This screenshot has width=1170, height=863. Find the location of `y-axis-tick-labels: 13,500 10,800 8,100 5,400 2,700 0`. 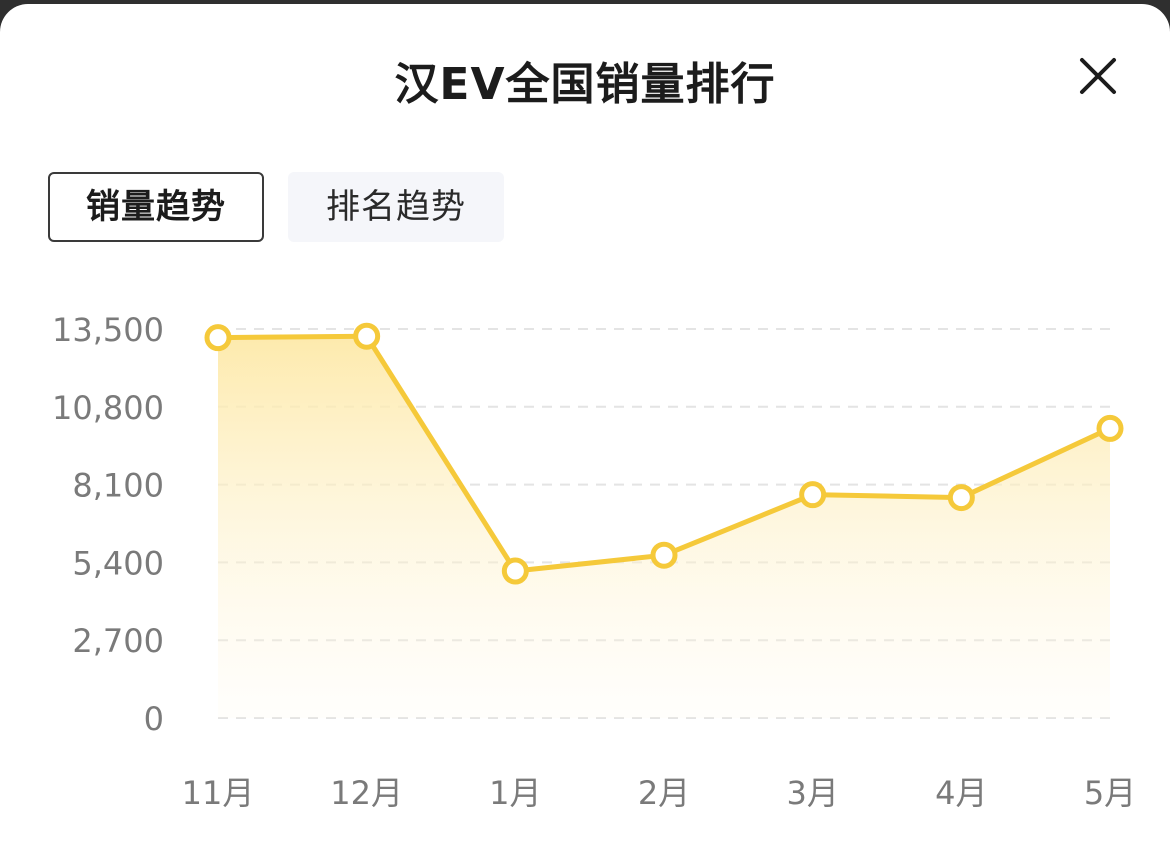

y-axis-tick-labels: 13,500 10,800 8,100 5,400 2,700 0 is located at coordinates (108, 524).